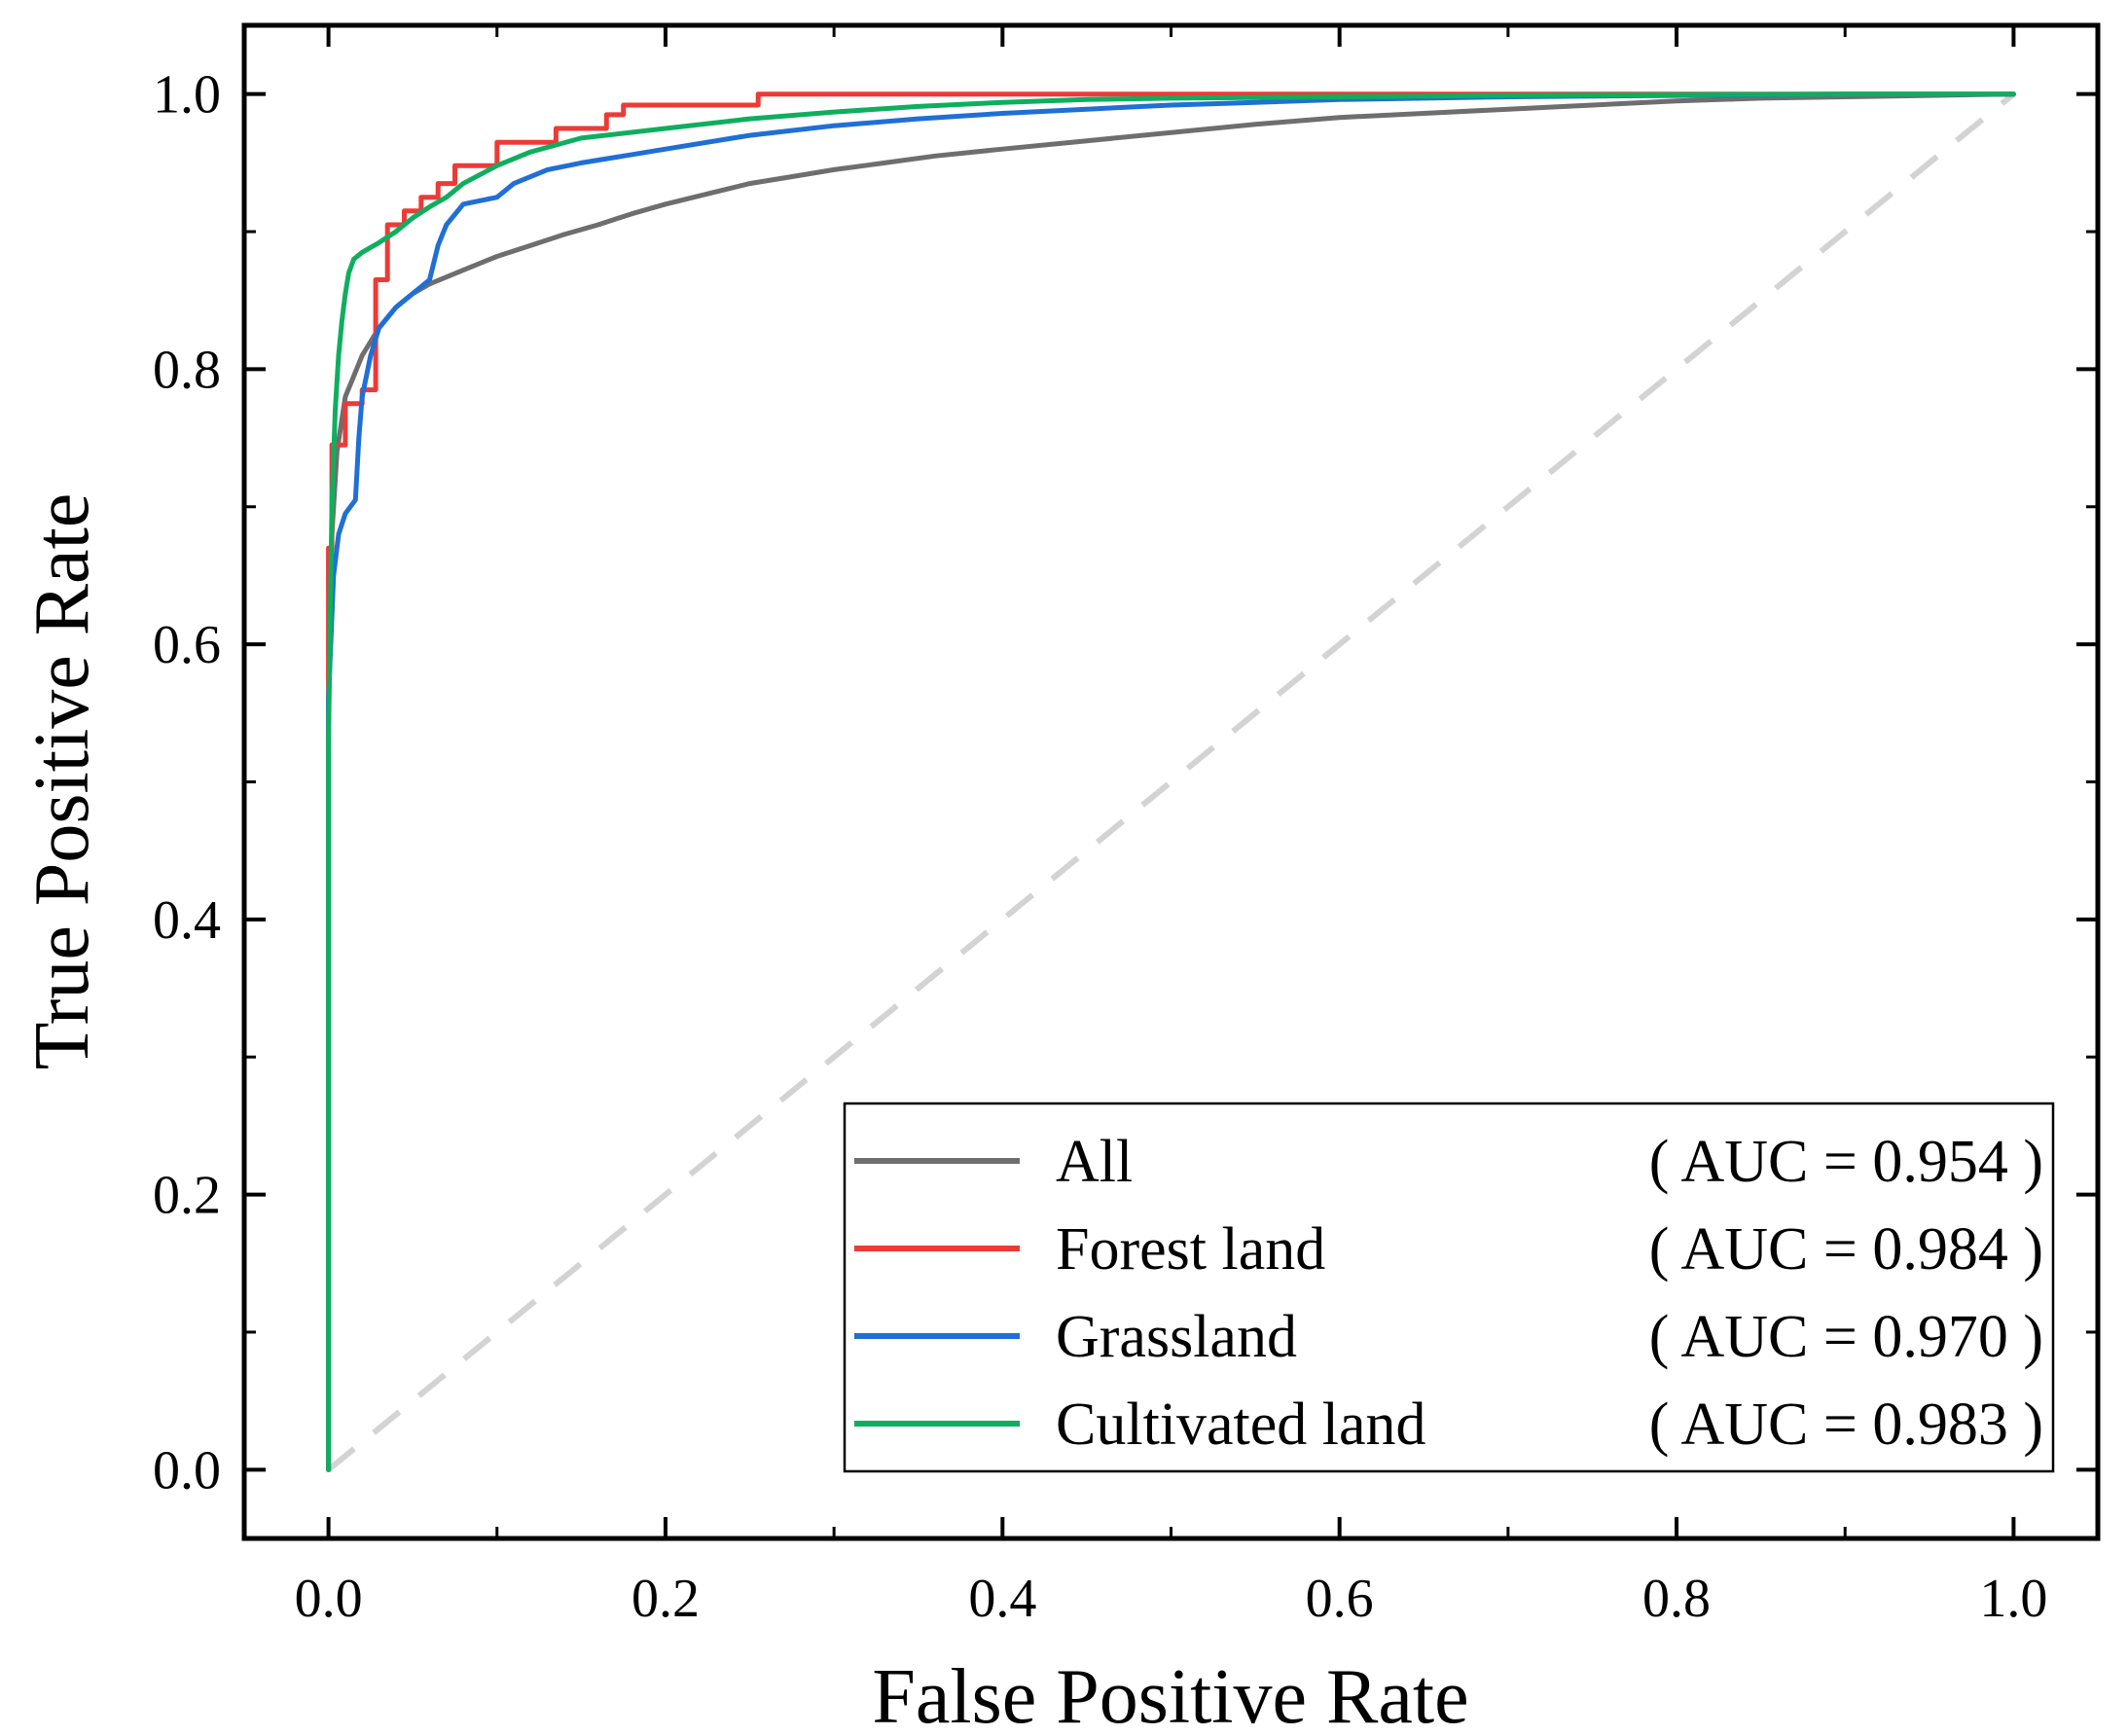 This screenshot has width=2128, height=1736. Describe the element at coordinates (187, 96) in the screenshot. I see `y-tick-label-5: 1.0` at that location.